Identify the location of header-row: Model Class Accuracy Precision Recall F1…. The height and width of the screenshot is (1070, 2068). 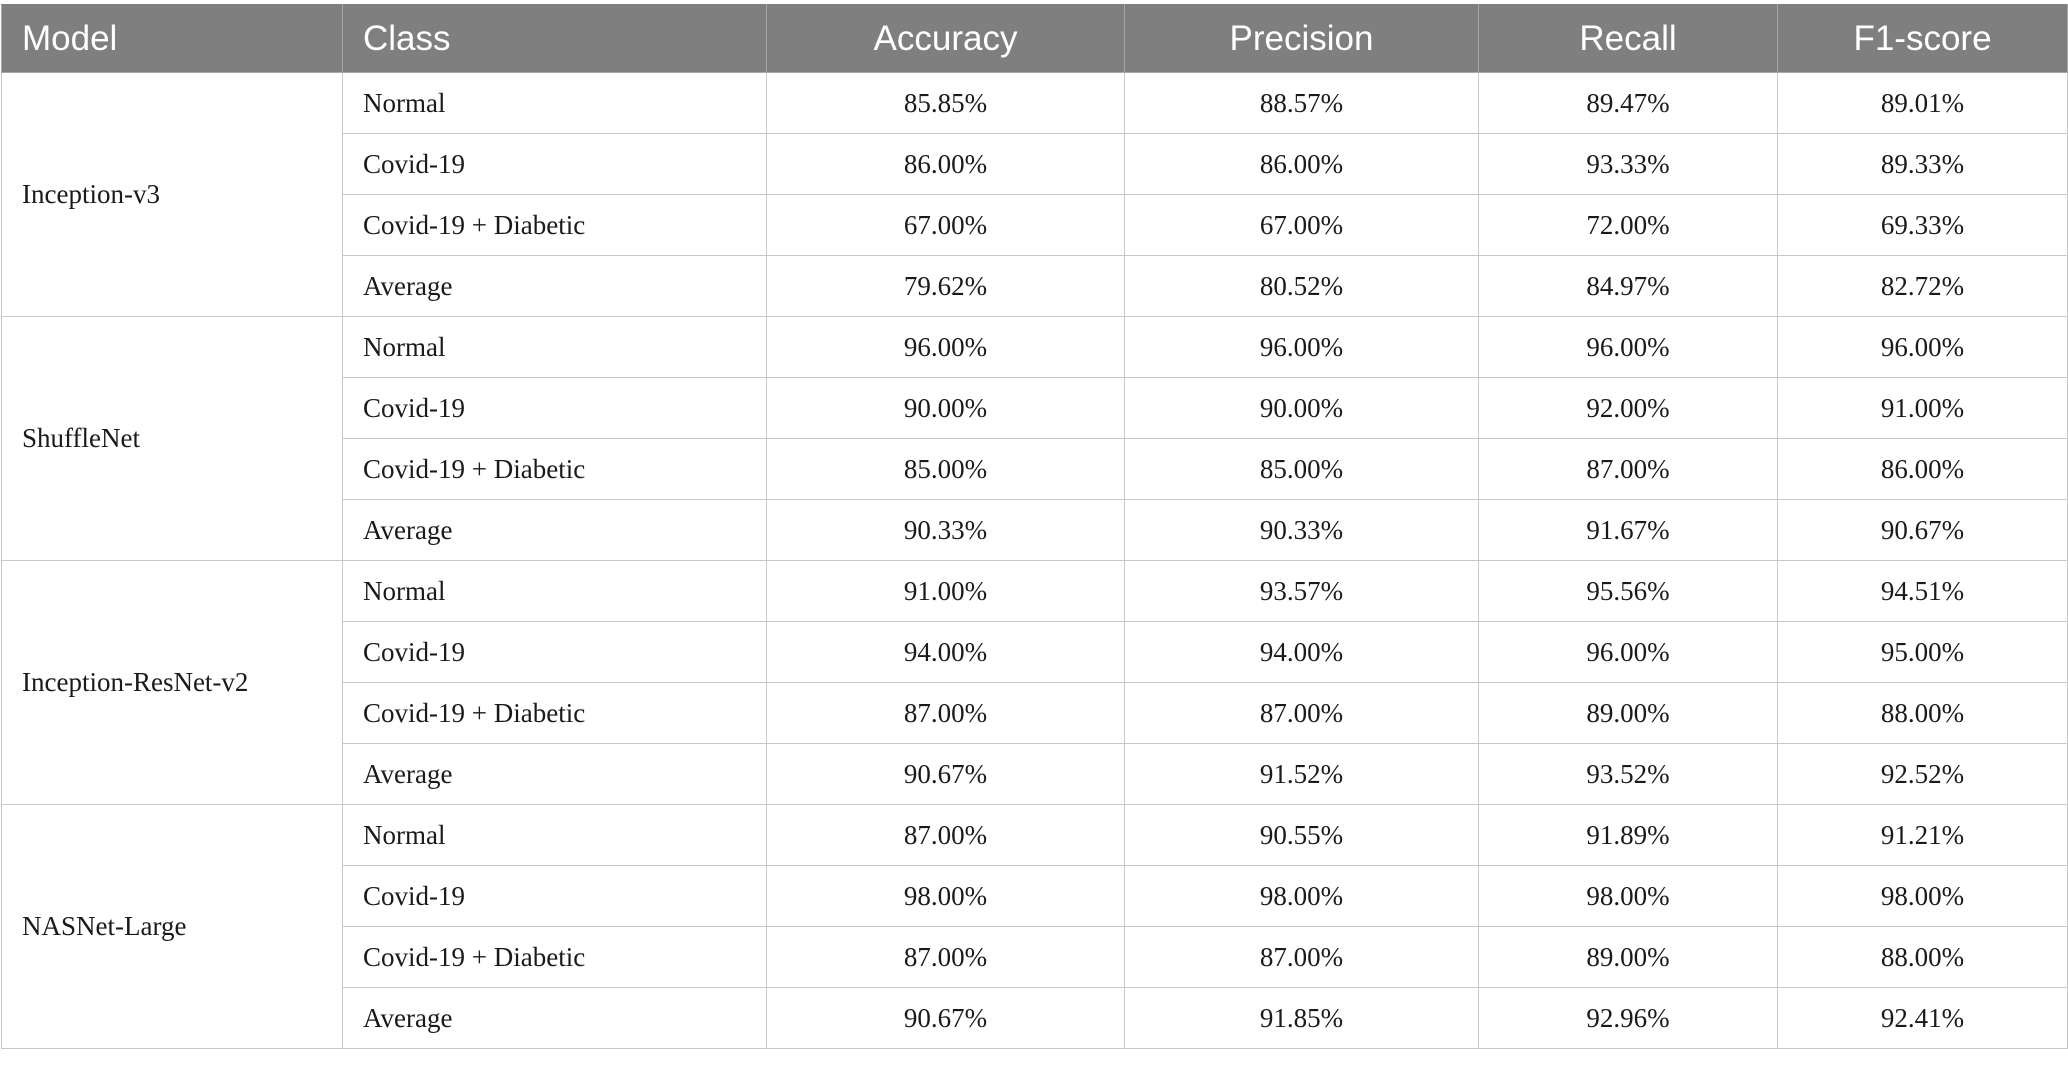
(1034, 38).